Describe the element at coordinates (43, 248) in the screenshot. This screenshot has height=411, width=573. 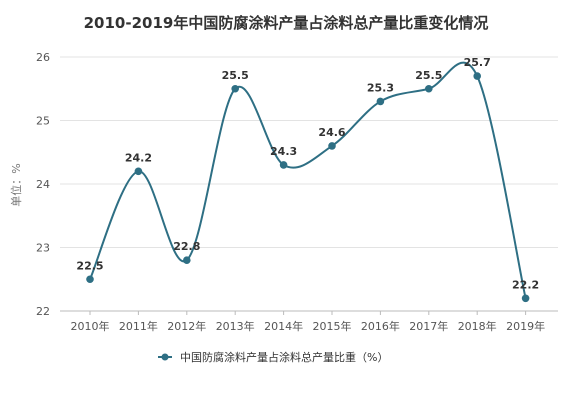
I see `y-tick-label: 23` at that location.